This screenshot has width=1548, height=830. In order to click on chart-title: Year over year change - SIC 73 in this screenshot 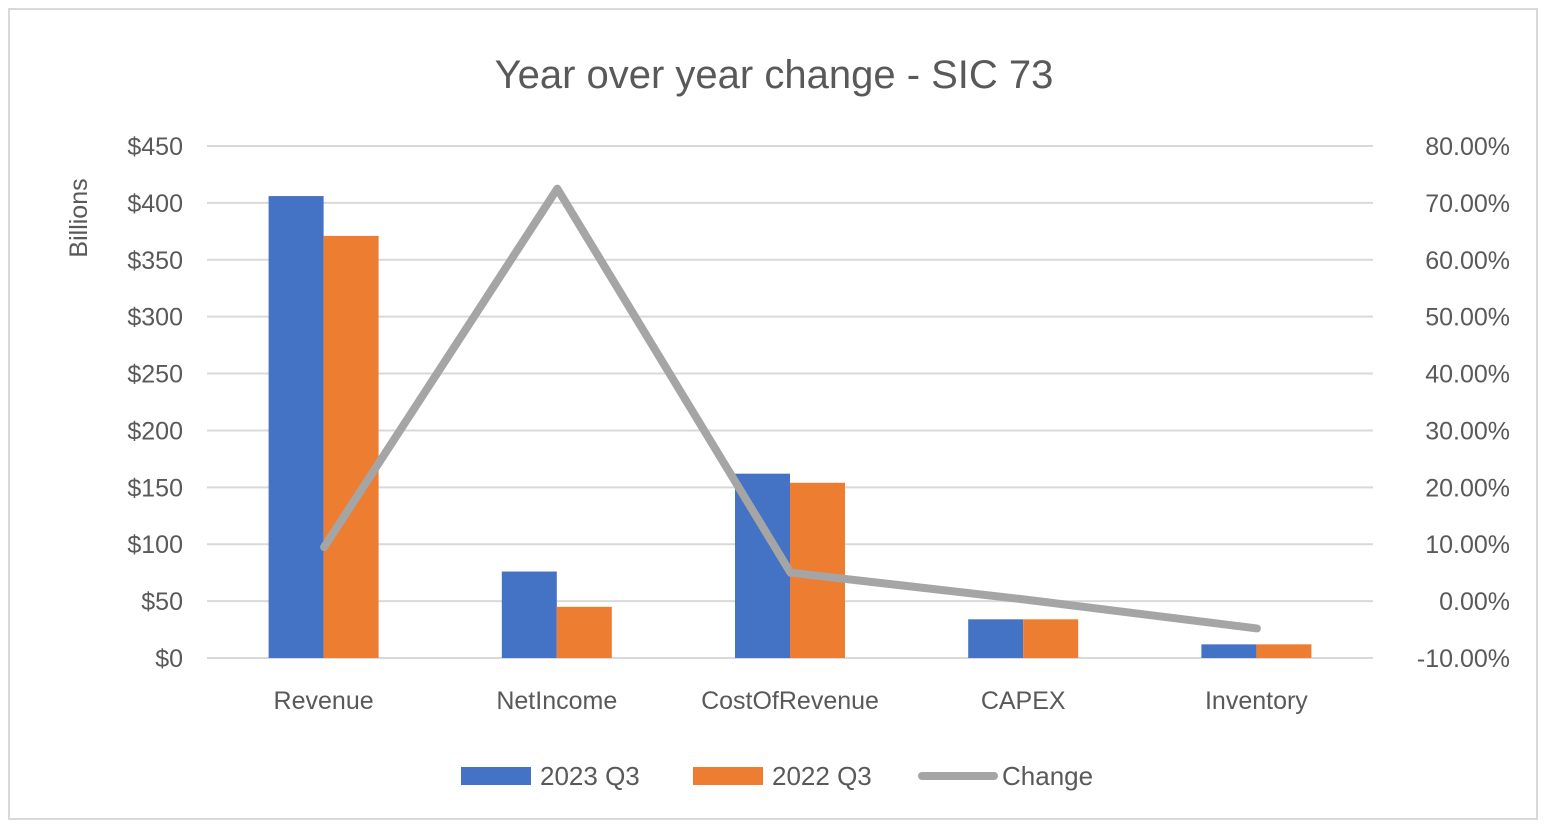, I will do `click(774, 75)`.